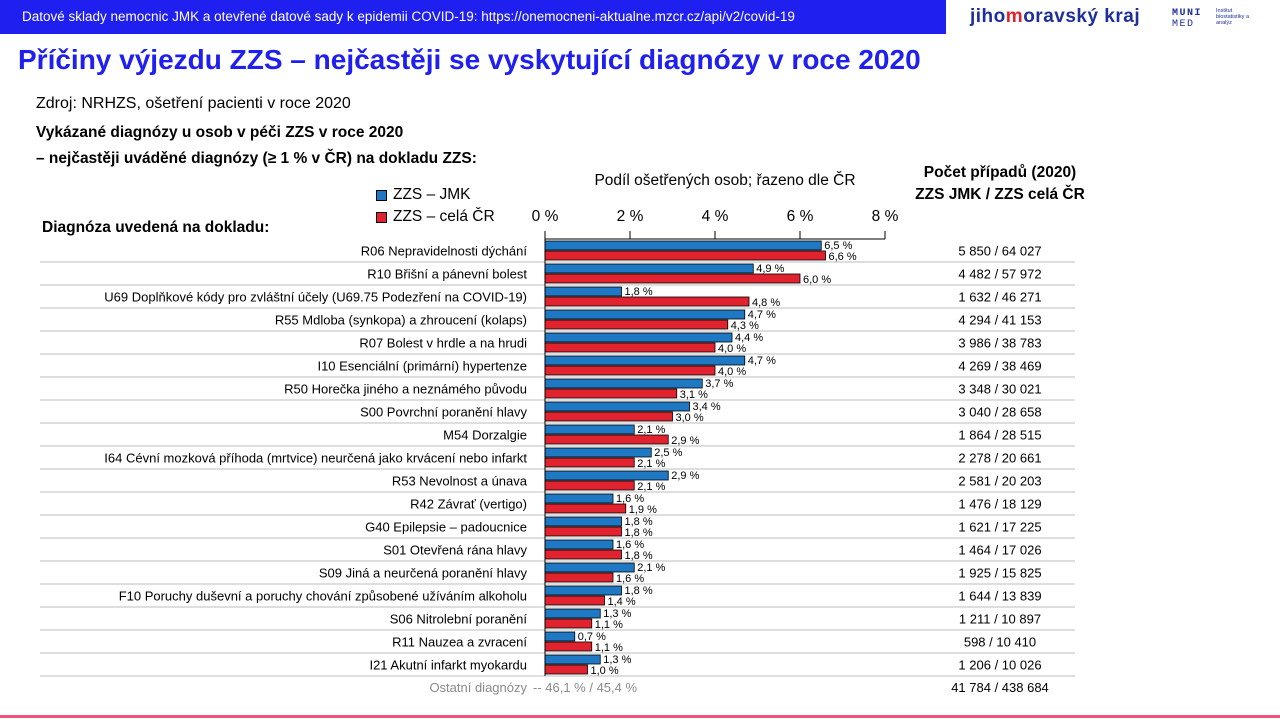 Image resolution: width=1280 pixels, height=720 pixels. I want to click on legend-label-cr: ZZS – celá ČR, so click(444, 216).